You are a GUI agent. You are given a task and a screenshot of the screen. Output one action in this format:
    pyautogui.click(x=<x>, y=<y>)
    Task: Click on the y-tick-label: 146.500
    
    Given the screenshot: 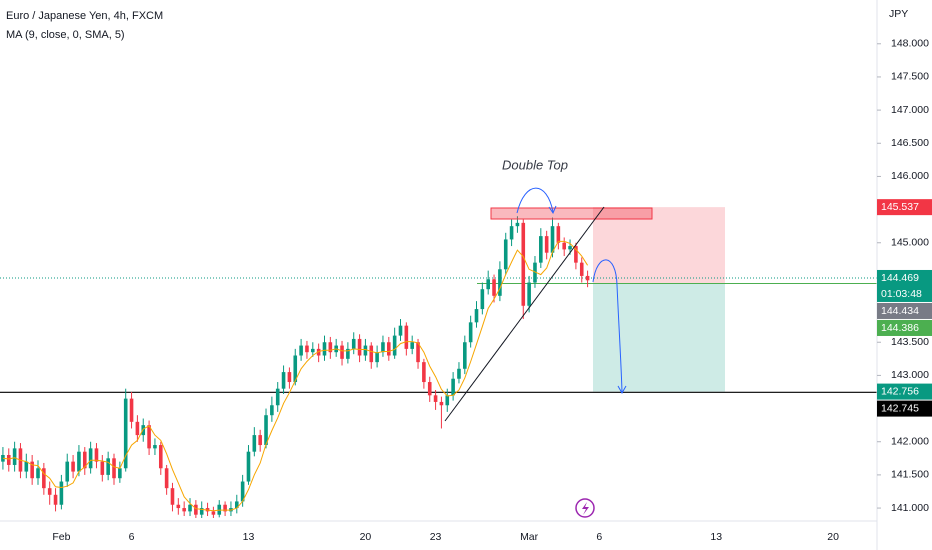 What is the action you would take?
    pyautogui.click(x=910, y=143)
    